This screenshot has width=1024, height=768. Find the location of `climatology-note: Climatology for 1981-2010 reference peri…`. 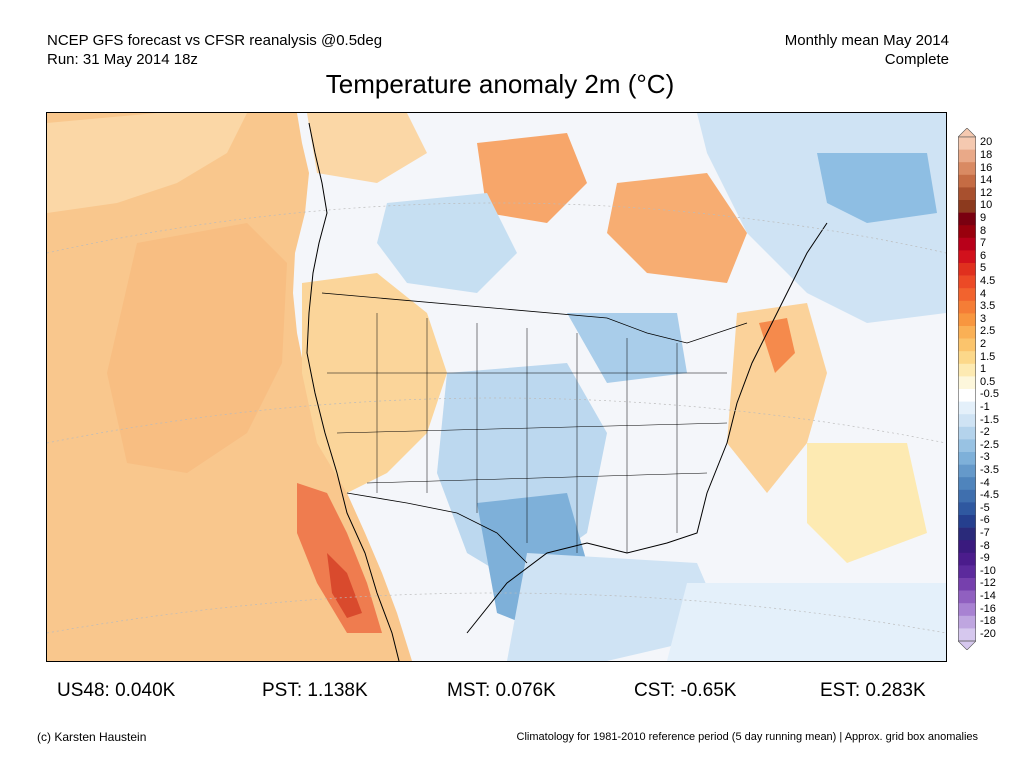

climatology-note: Climatology for 1981-2010 reference peri… is located at coordinates (747, 737).